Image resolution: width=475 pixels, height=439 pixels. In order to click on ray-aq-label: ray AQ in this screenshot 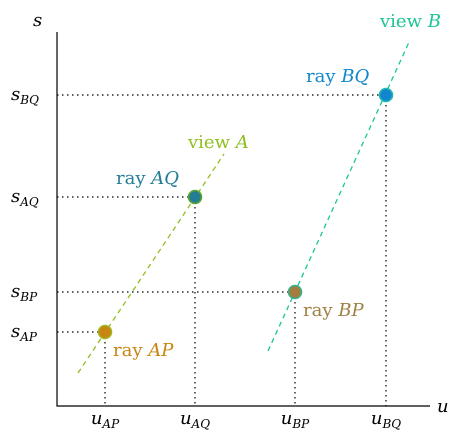, I will do `click(147, 178)`.